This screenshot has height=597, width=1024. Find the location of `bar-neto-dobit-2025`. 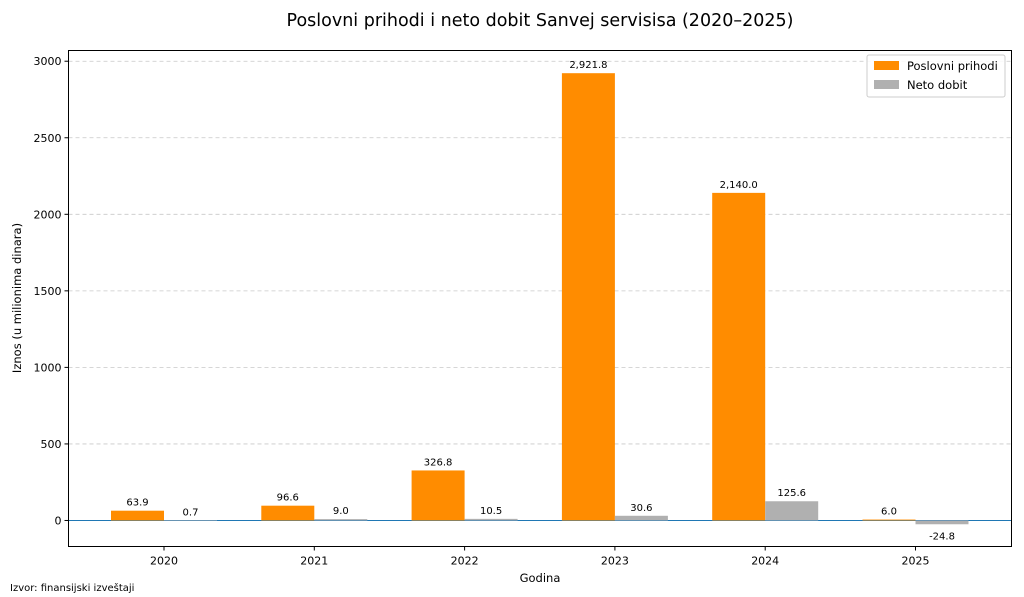

bar-neto-dobit-2025 is located at coordinates (942, 522).